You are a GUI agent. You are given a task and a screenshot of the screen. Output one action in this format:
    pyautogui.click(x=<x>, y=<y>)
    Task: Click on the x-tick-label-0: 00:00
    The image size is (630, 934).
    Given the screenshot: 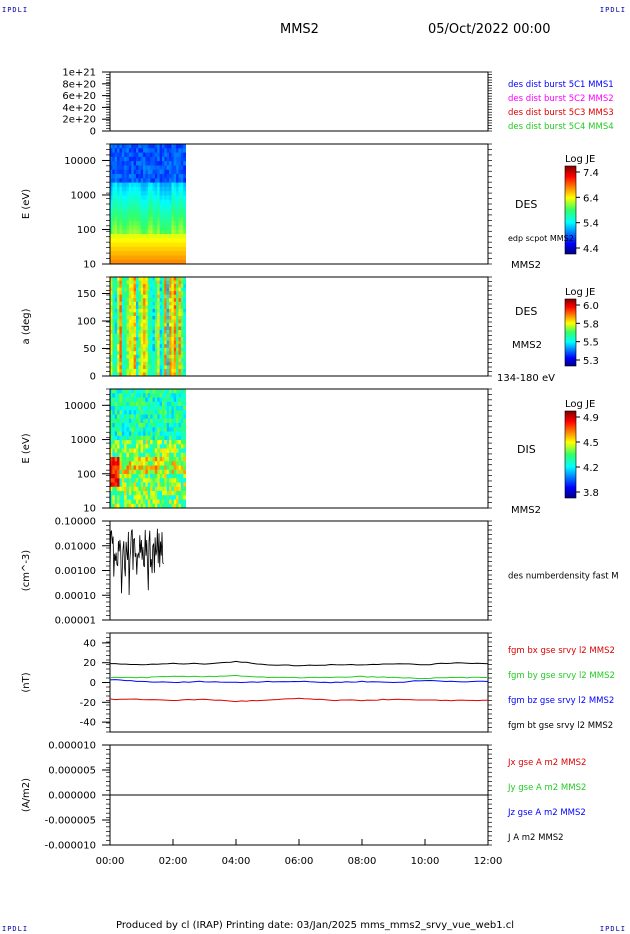 What is the action you would take?
    pyautogui.click(x=110, y=861)
    